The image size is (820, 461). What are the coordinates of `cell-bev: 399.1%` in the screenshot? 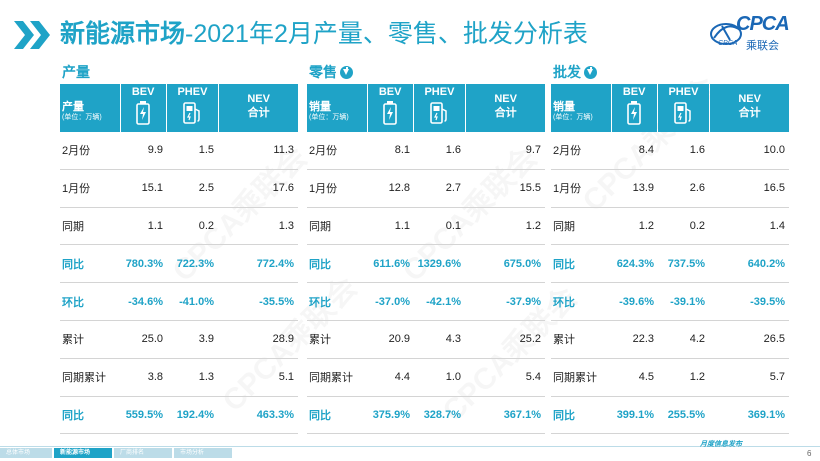 It's located at (635, 414).